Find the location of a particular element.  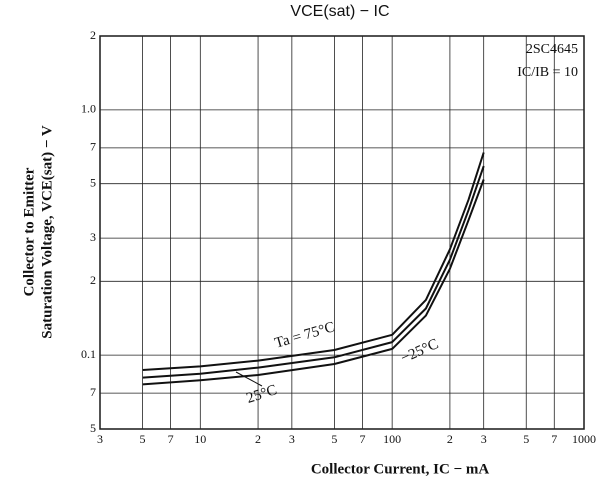

annotation: 2SC4645 is located at coordinates (552, 49).